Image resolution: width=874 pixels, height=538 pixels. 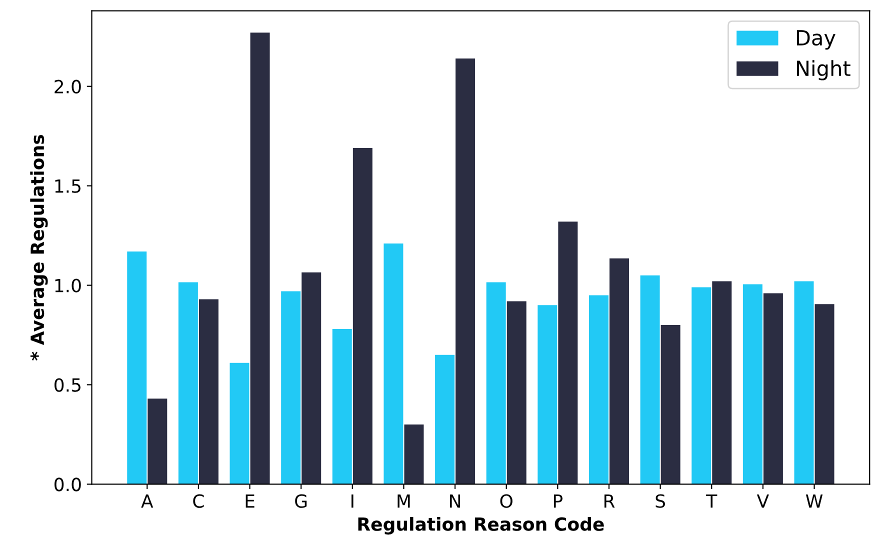 I want to click on y-tick-label: 0.0, so click(x=67, y=485).